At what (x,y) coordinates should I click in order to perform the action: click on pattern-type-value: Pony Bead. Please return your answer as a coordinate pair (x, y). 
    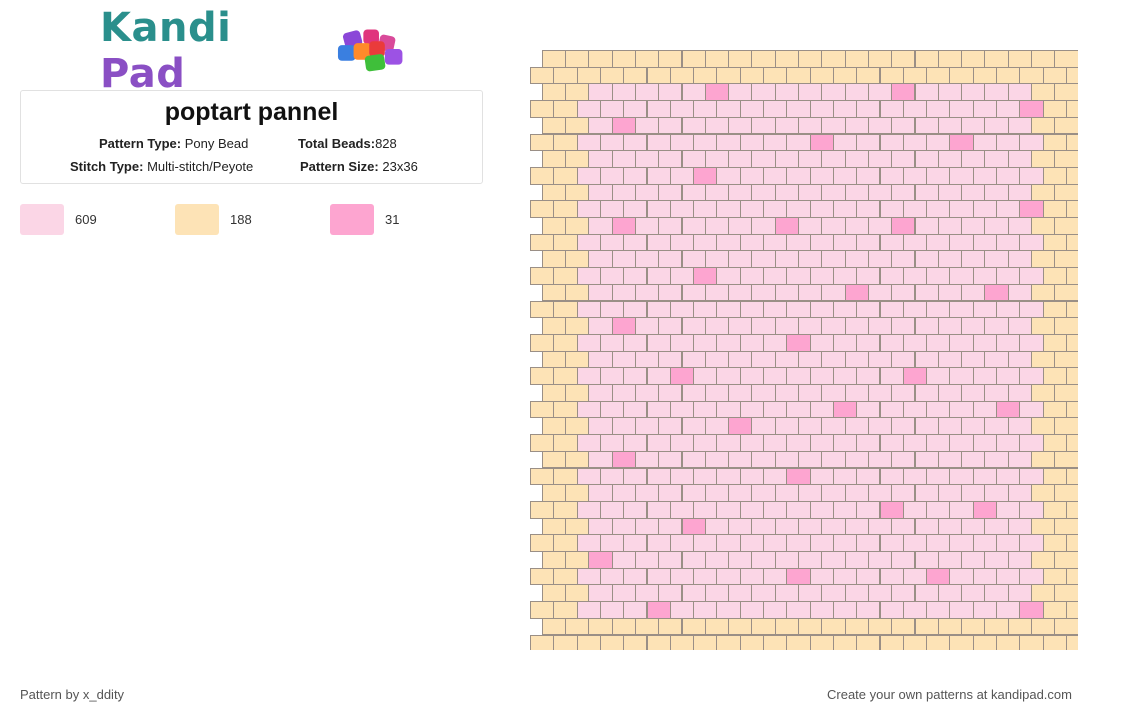
    Looking at the image, I should click on (216, 143).